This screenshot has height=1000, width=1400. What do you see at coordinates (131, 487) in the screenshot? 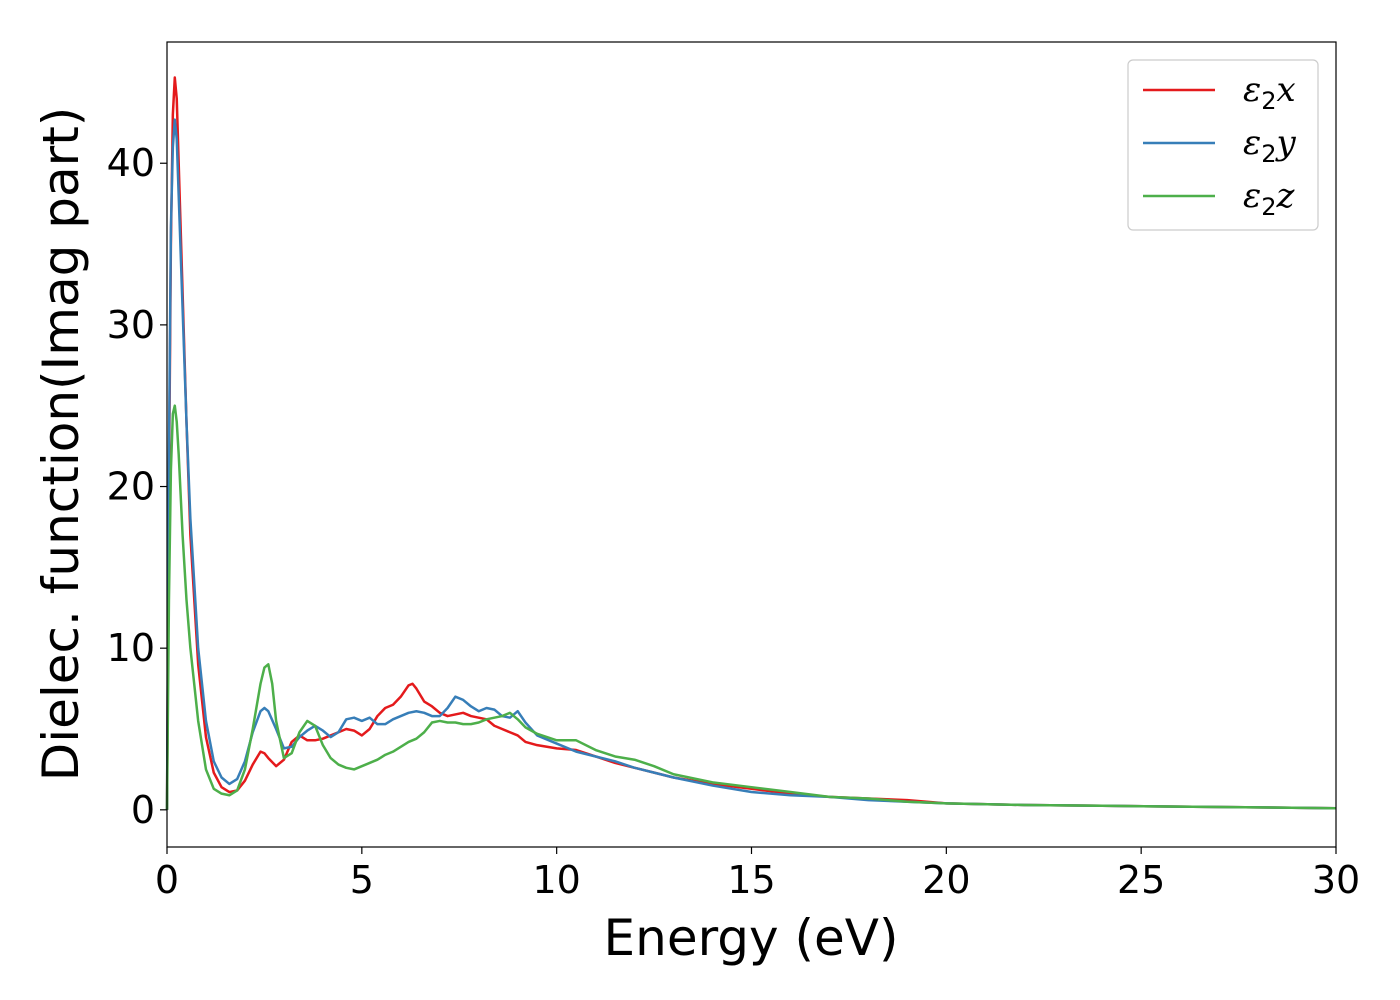
I see `y-tick-label: 20` at bounding box center [131, 487].